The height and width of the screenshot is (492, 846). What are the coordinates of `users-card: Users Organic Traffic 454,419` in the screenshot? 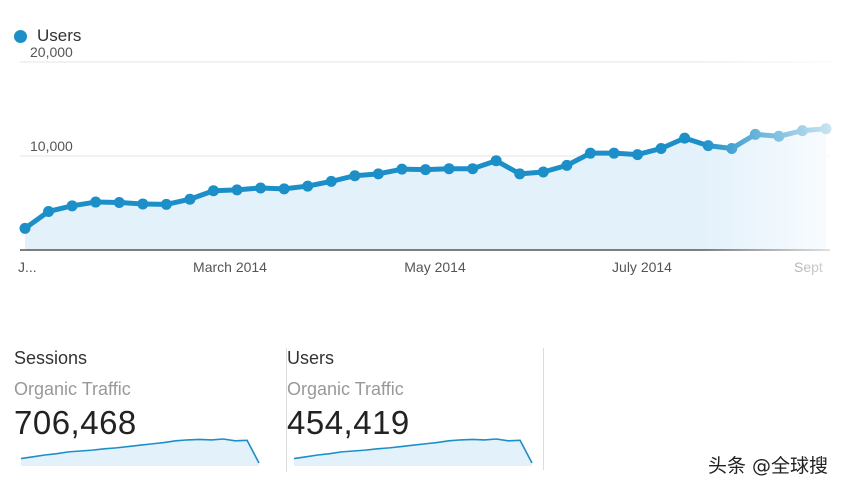 It's located at (414, 410).